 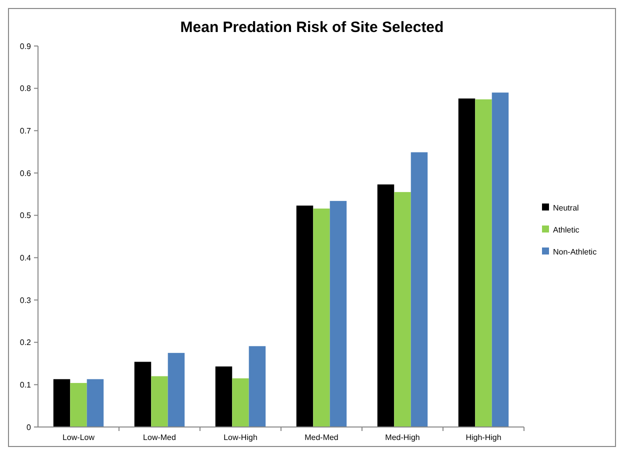 What do you see at coordinates (26, 215) in the screenshot?
I see `y-tick-label: 0.5` at bounding box center [26, 215].